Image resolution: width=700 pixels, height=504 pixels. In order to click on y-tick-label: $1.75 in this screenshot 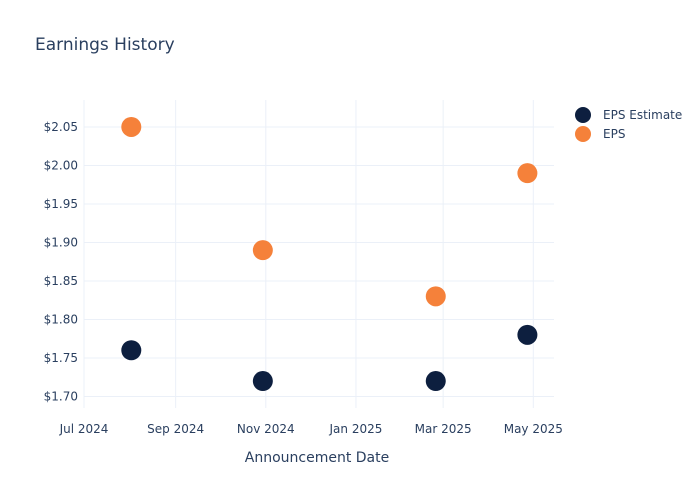, I will do `click(61, 358)`.